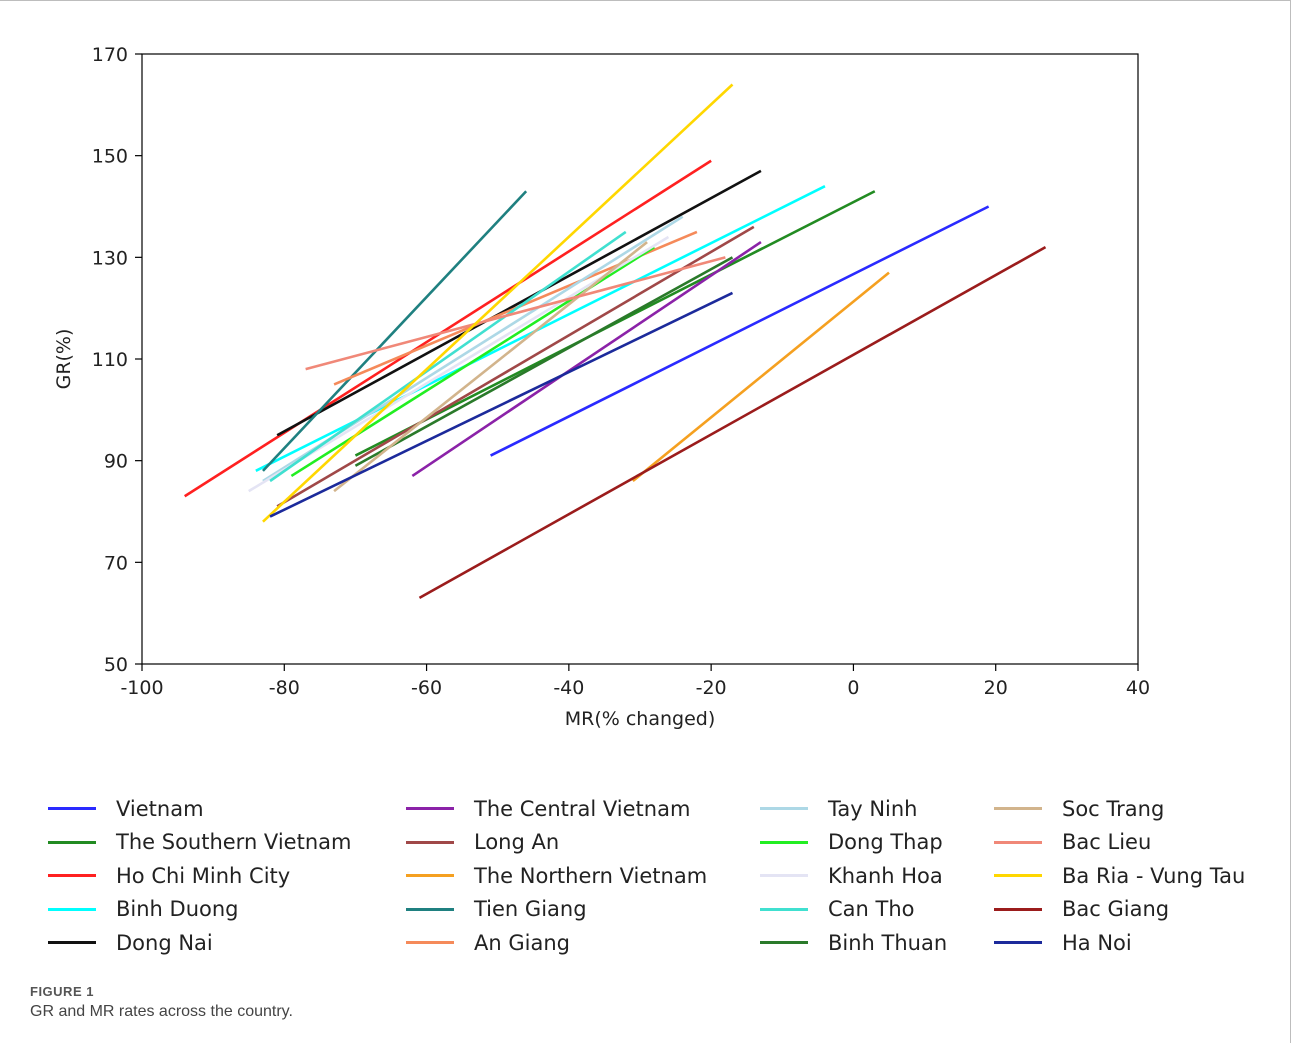 Image resolution: width=1292 pixels, height=1044 pixels. Describe the element at coordinates (1107, 842) in the screenshot. I see `legend-label: Bac Lieu` at that location.